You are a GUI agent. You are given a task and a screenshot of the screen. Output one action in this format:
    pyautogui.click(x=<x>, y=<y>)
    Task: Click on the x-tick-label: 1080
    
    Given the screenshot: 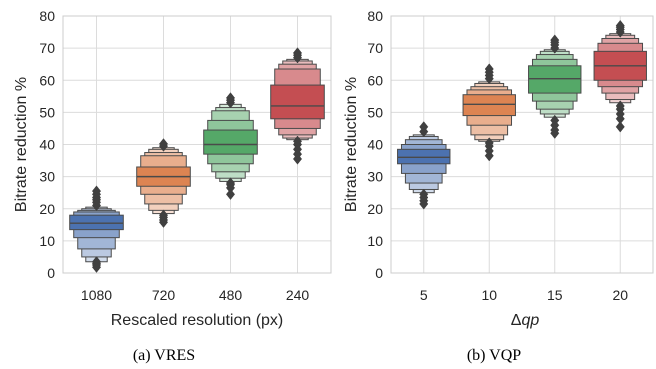 What is the action you would take?
    pyautogui.click(x=96, y=295)
    